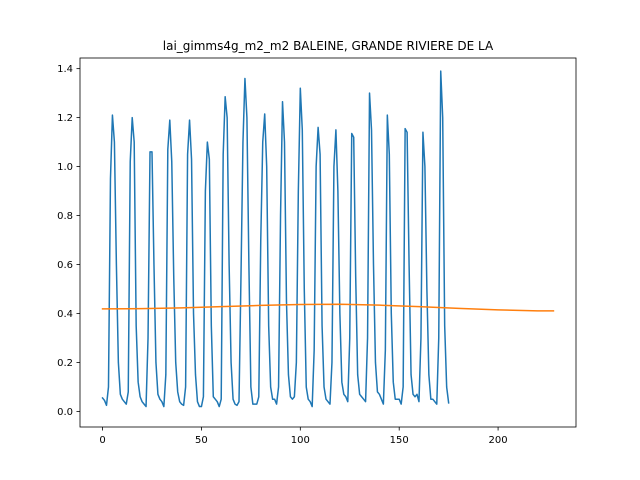  Describe the element at coordinates (65, 167) in the screenshot. I see `y-tick-label: 1.0` at that location.